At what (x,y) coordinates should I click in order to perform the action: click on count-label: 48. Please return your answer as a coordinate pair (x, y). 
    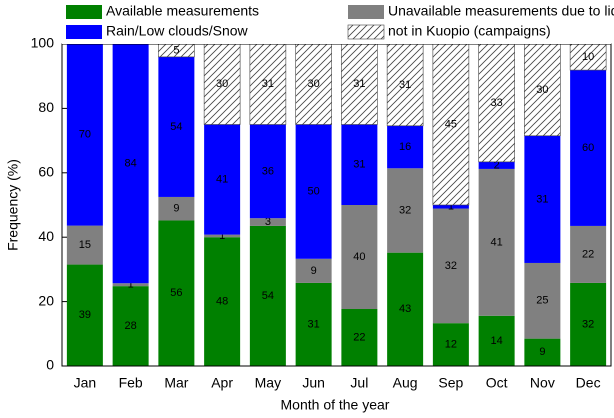
    Looking at the image, I should click on (222, 302).